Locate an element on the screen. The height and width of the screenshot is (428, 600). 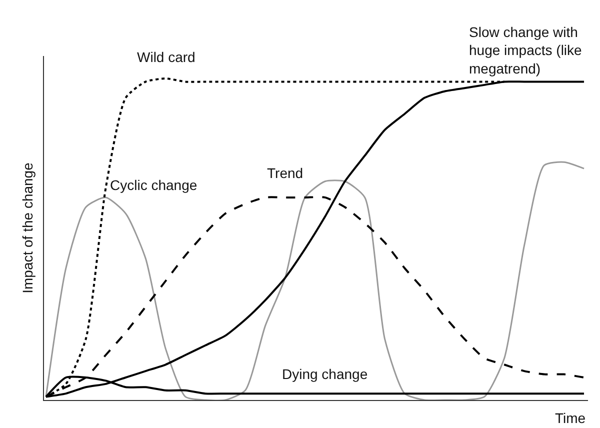
series-label: Trend is located at coordinates (285, 173).